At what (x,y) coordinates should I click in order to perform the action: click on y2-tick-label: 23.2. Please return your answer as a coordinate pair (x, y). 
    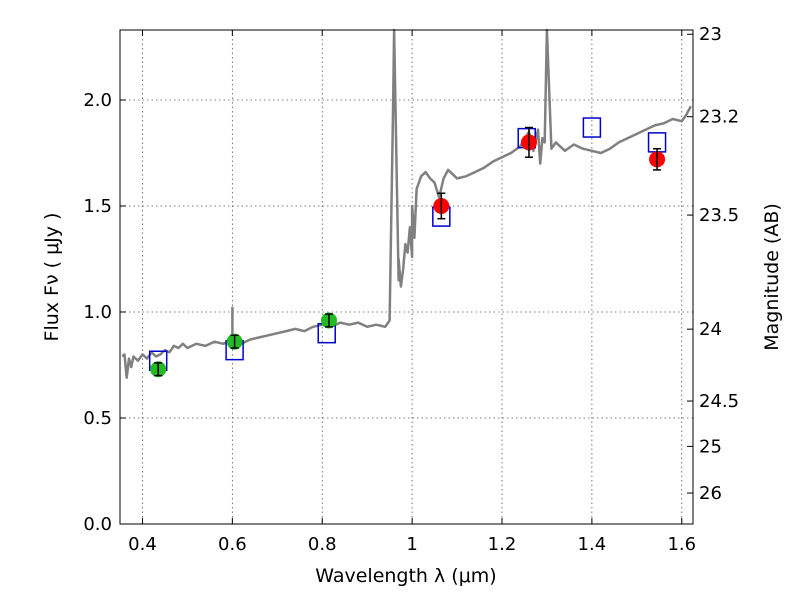
    Looking at the image, I should click on (719, 117).